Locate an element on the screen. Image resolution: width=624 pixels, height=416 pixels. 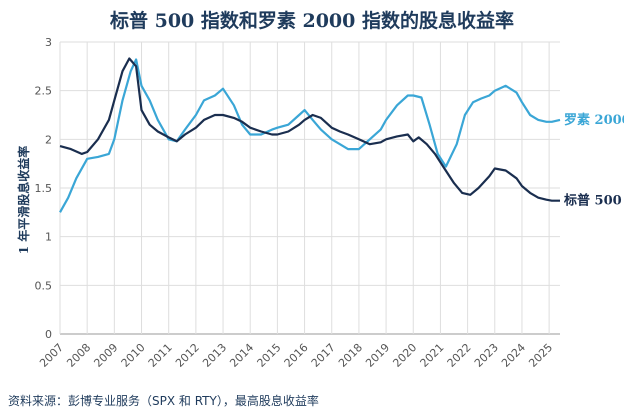
x-tick-label: 2018 is located at coordinates (350, 355).